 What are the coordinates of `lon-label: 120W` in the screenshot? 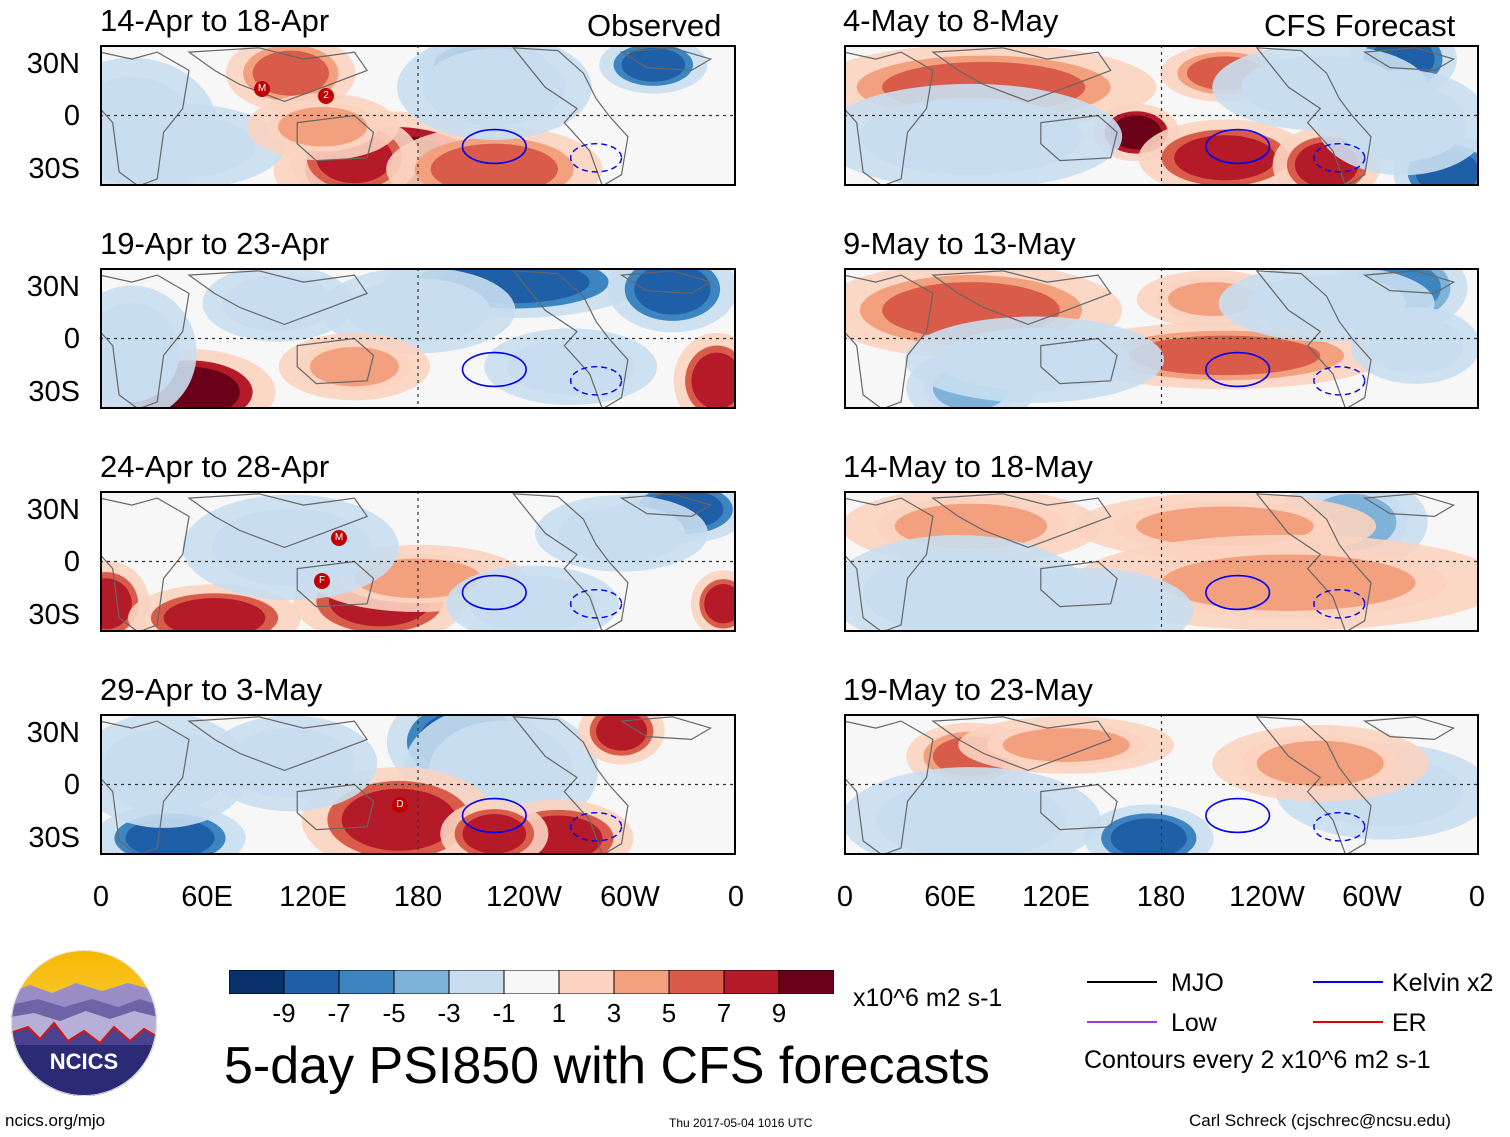 It's located at (524, 897).